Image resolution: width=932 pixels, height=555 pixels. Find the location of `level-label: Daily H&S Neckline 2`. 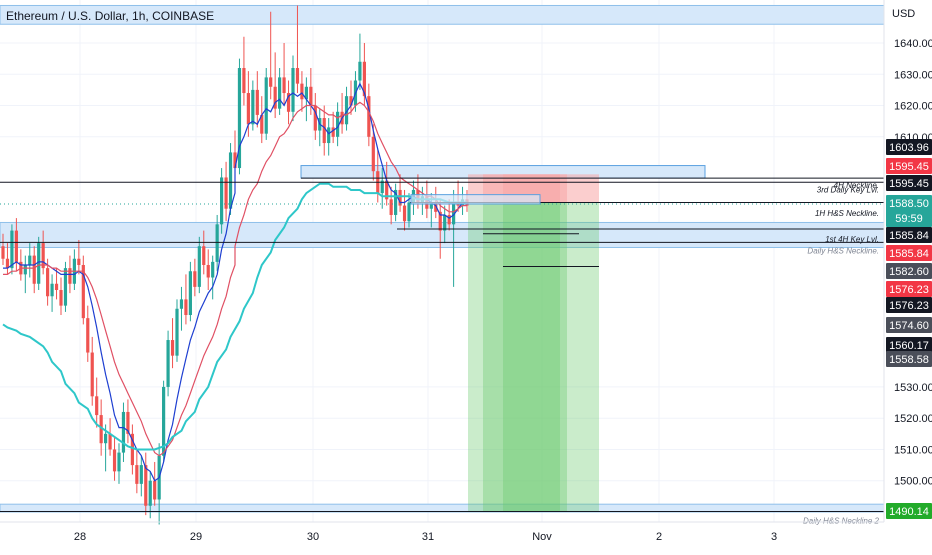

level-label: Daily H&S Neckline 2 is located at coordinates (841, 521).